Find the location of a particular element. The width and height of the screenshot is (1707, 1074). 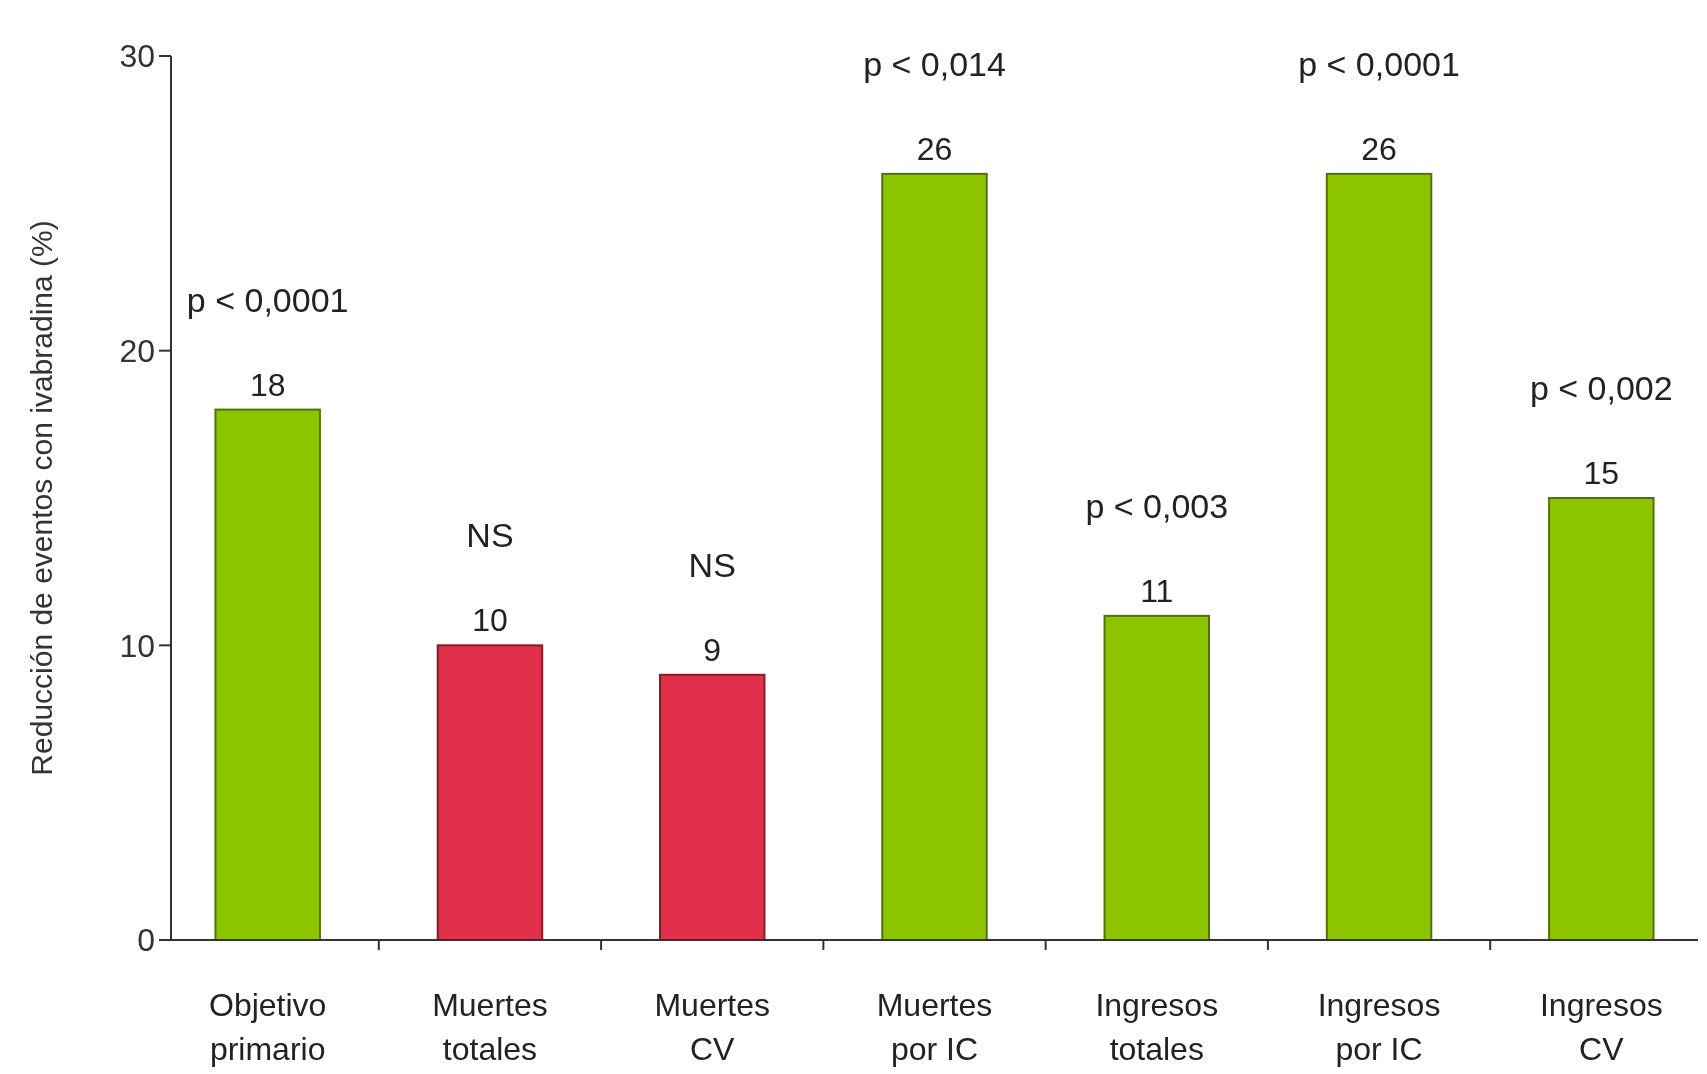

y-tick-label: 0 is located at coordinates (146, 940).